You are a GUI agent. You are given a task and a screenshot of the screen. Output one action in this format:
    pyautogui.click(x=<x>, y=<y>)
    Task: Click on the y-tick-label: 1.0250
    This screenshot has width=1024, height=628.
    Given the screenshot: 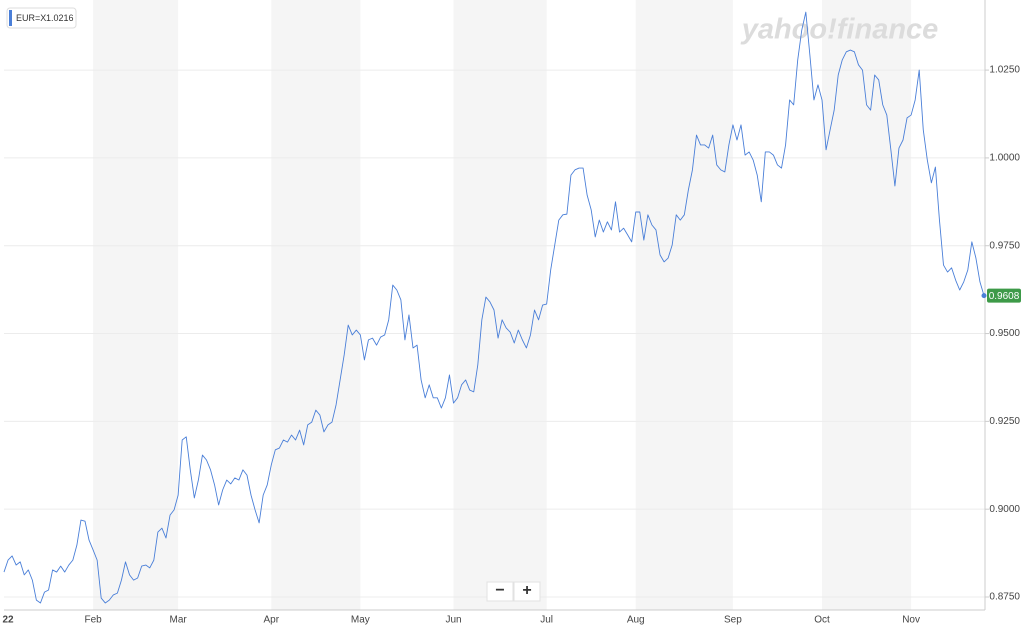 What is the action you would take?
    pyautogui.click(x=1004, y=70)
    